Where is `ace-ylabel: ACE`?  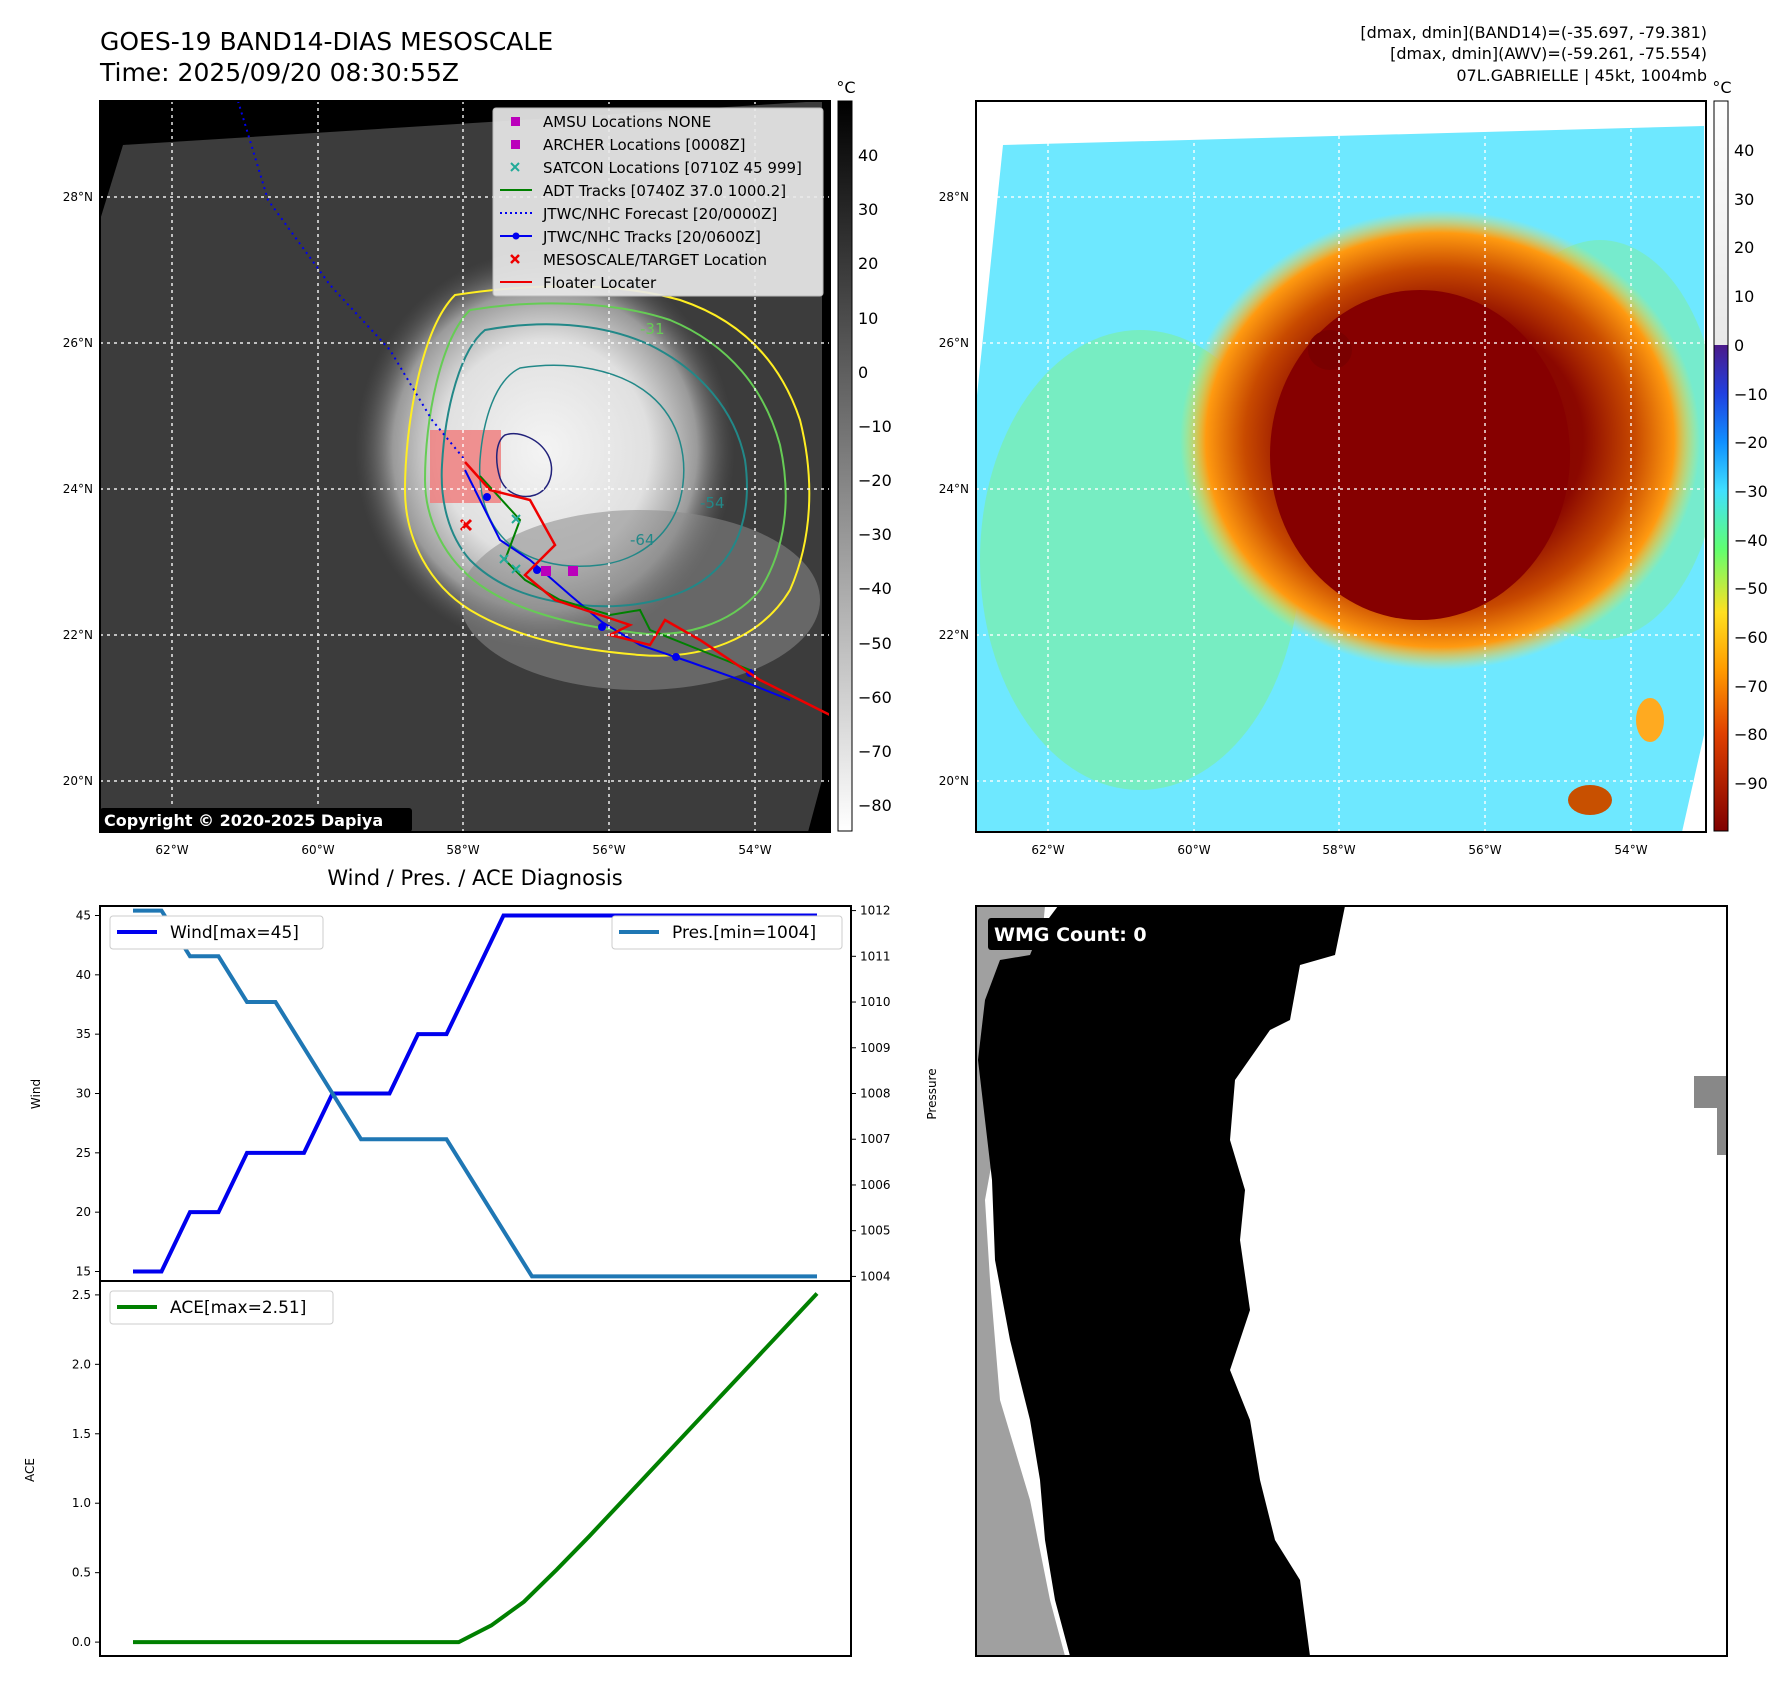 ace-ylabel: ACE is located at coordinates (30, 1470).